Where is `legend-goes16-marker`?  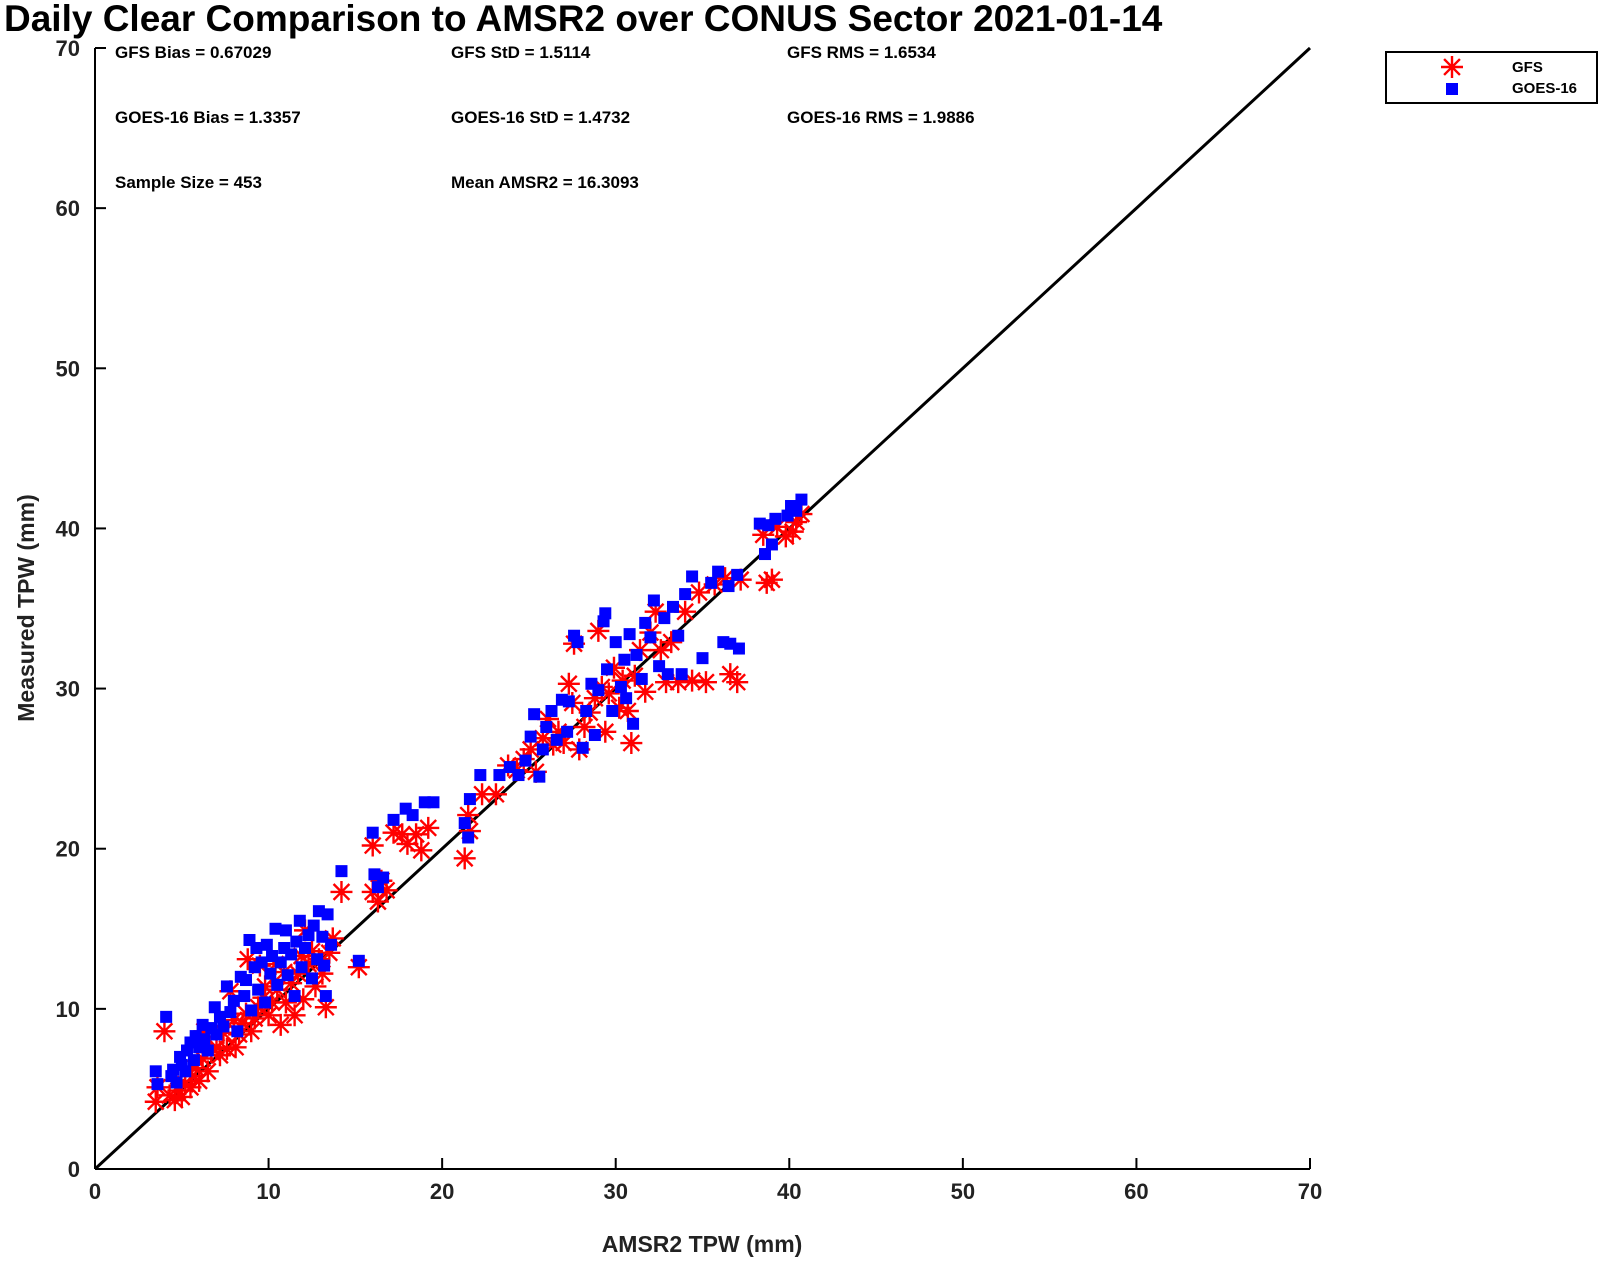
legend-goes16-marker is located at coordinates (1452, 89).